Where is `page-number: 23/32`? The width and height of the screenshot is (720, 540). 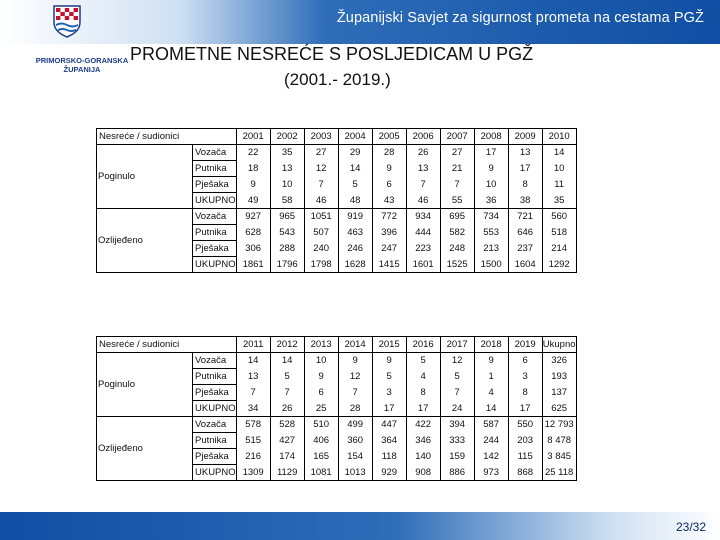
page-number: 23/32 is located at coordinates (690, 527).